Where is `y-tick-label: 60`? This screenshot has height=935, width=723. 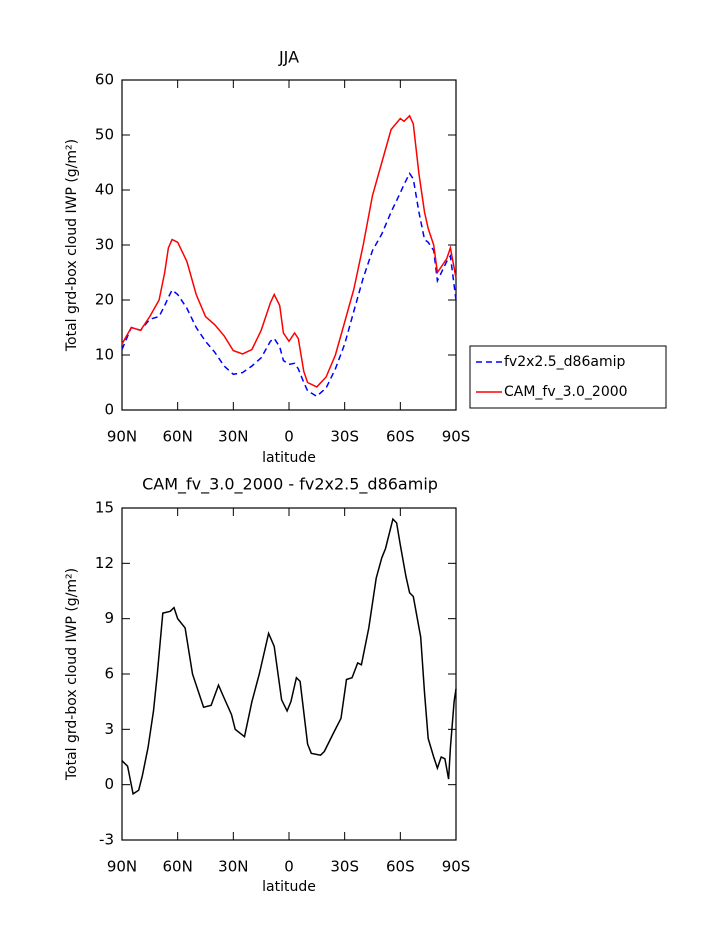 y-tick-label: 60 is located at coordinates (104, 80).